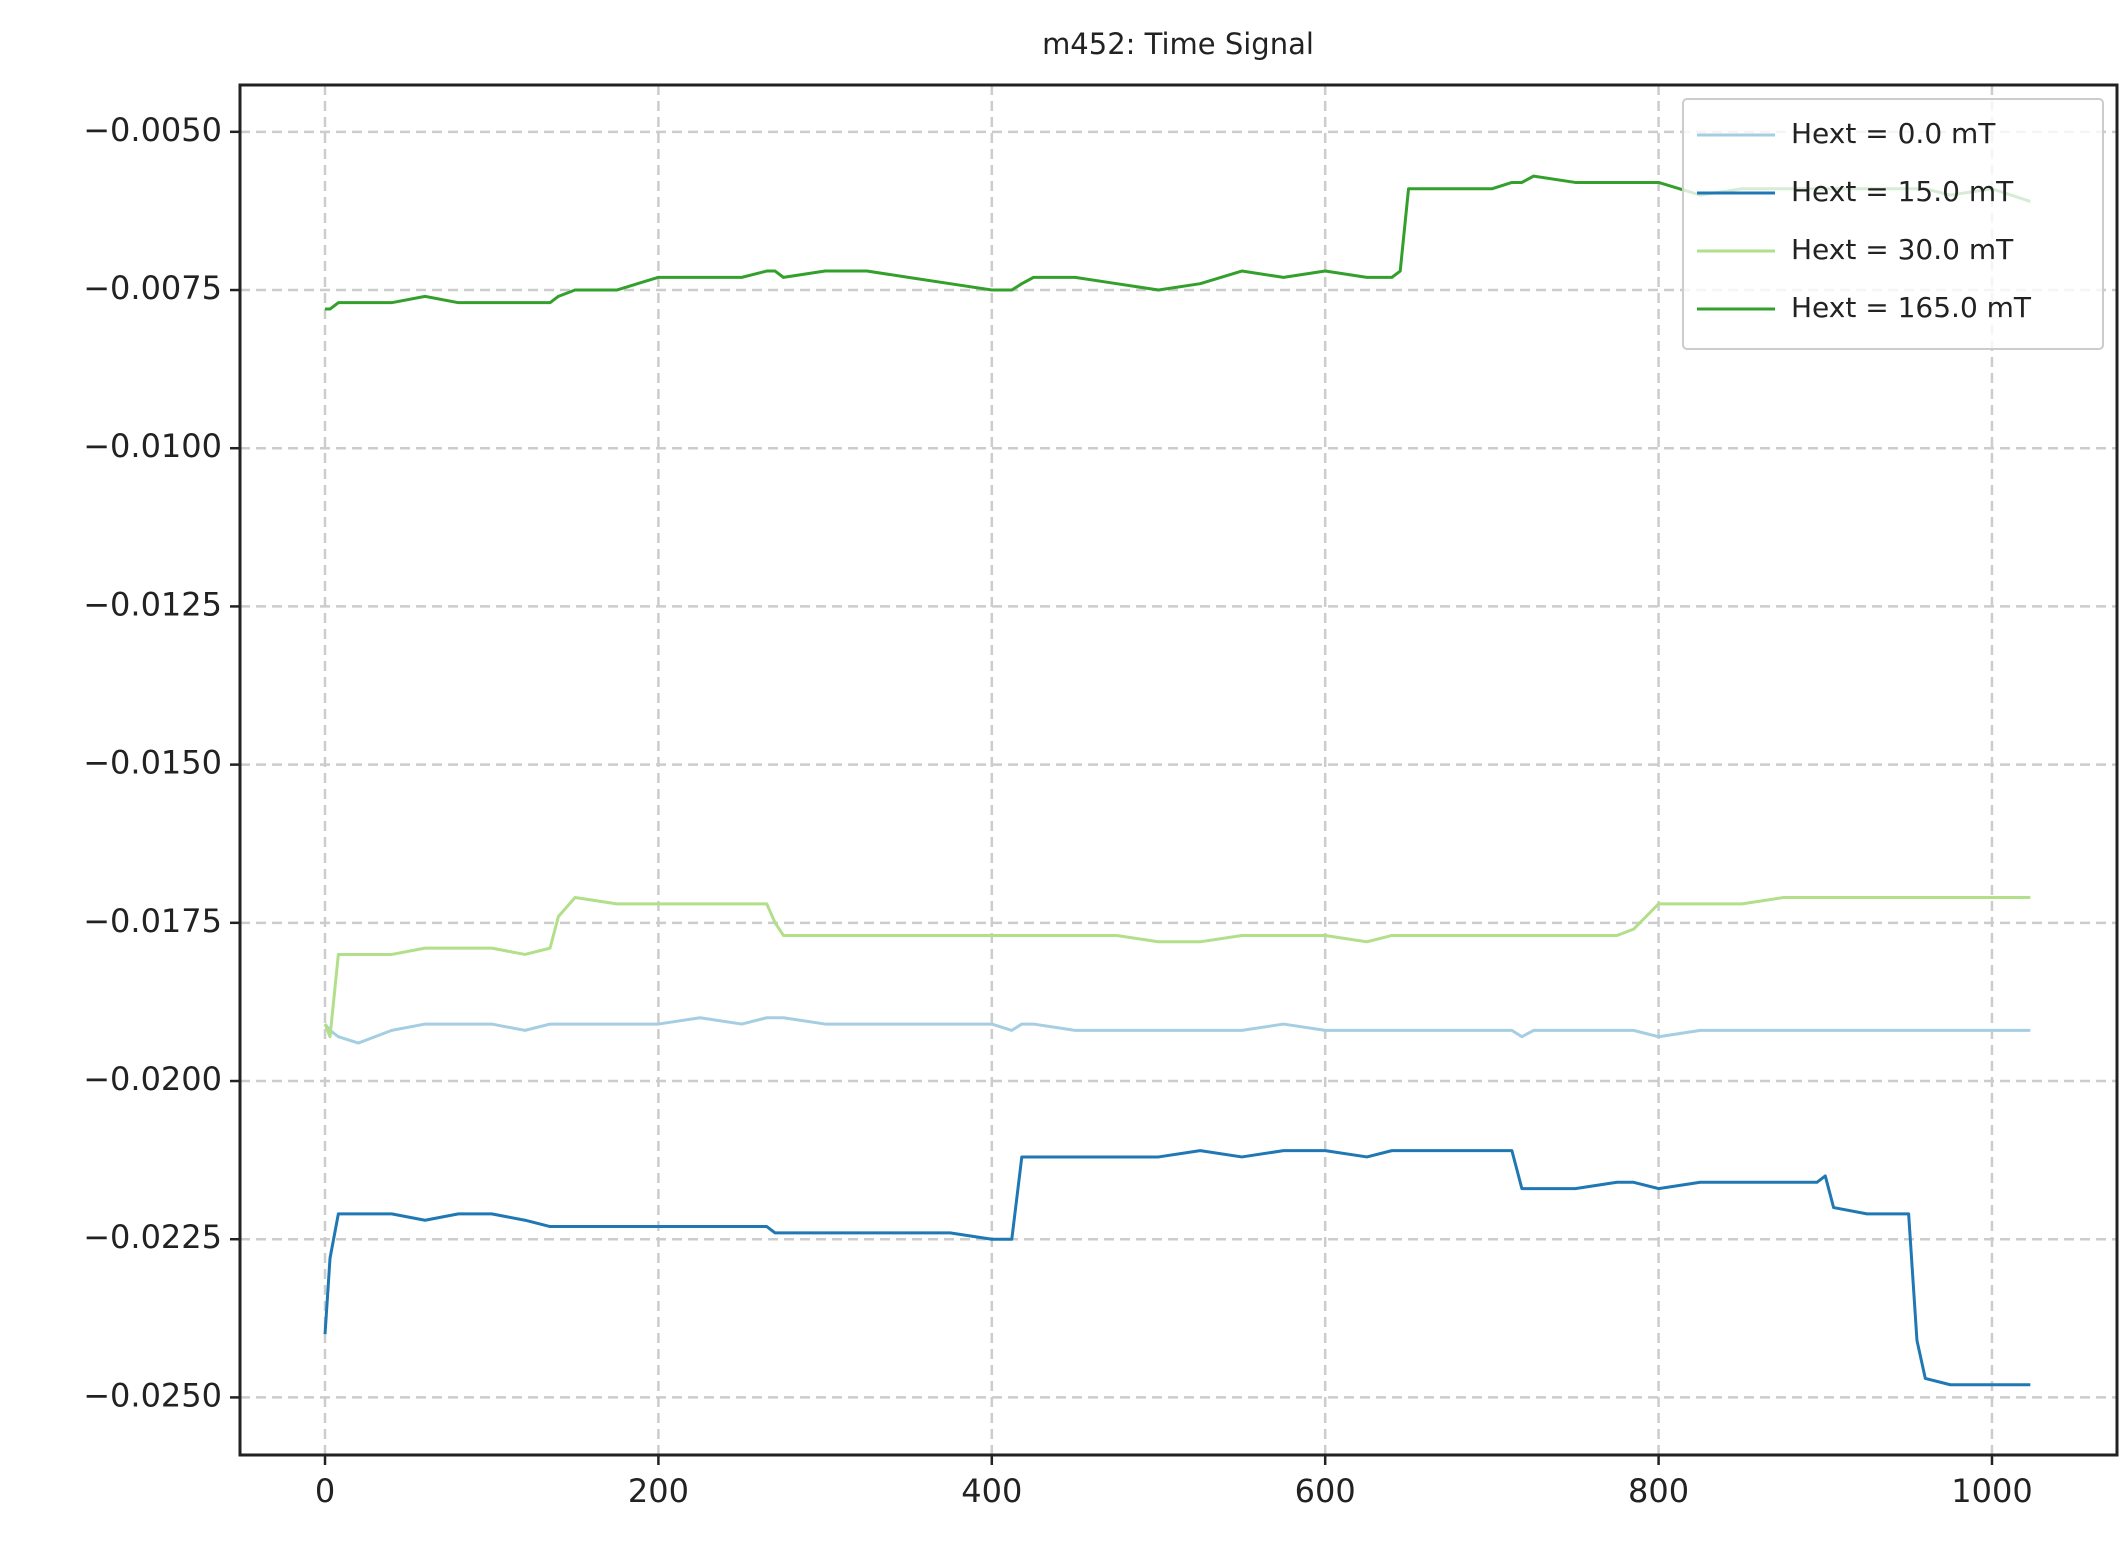  What do you see at coordinates (1911, 307) in the screenshot?
I see `legend-label: Hext = 165.0 mT` at bounding box center [1911, 307].